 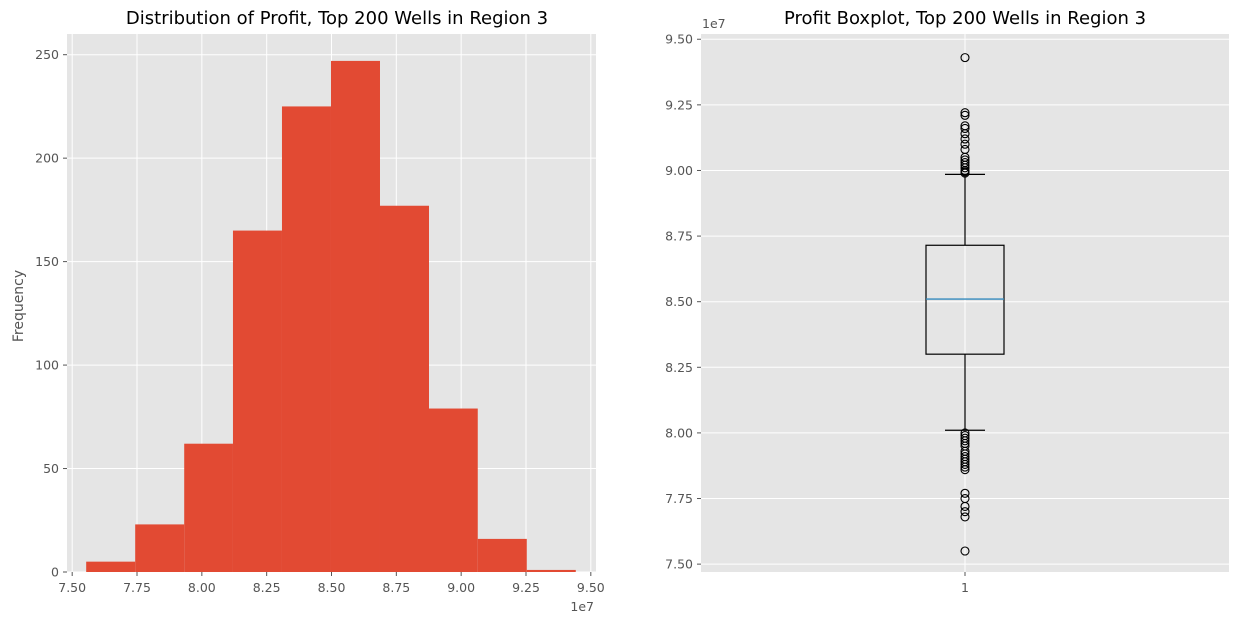 I want to click on x-tick-label: 7.50, so click(x=72, y=587).